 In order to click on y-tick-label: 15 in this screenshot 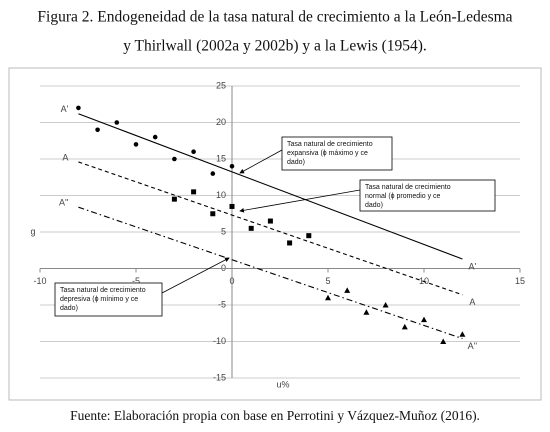, I will do `click(221, 158)`.